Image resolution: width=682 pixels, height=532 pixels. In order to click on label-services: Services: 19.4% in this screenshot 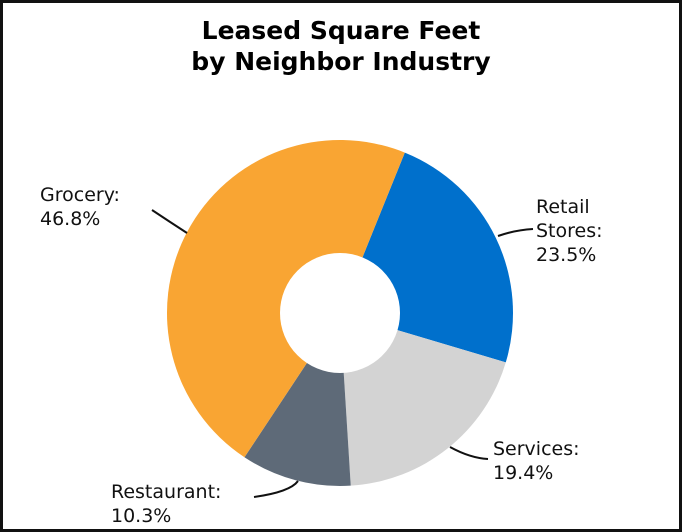, I will do `click(536, 461)`.